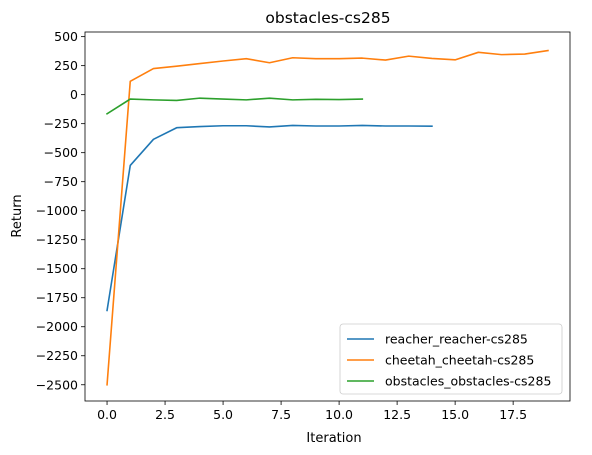  I want to click on y-tick-label: −1750, so click(57, 297).